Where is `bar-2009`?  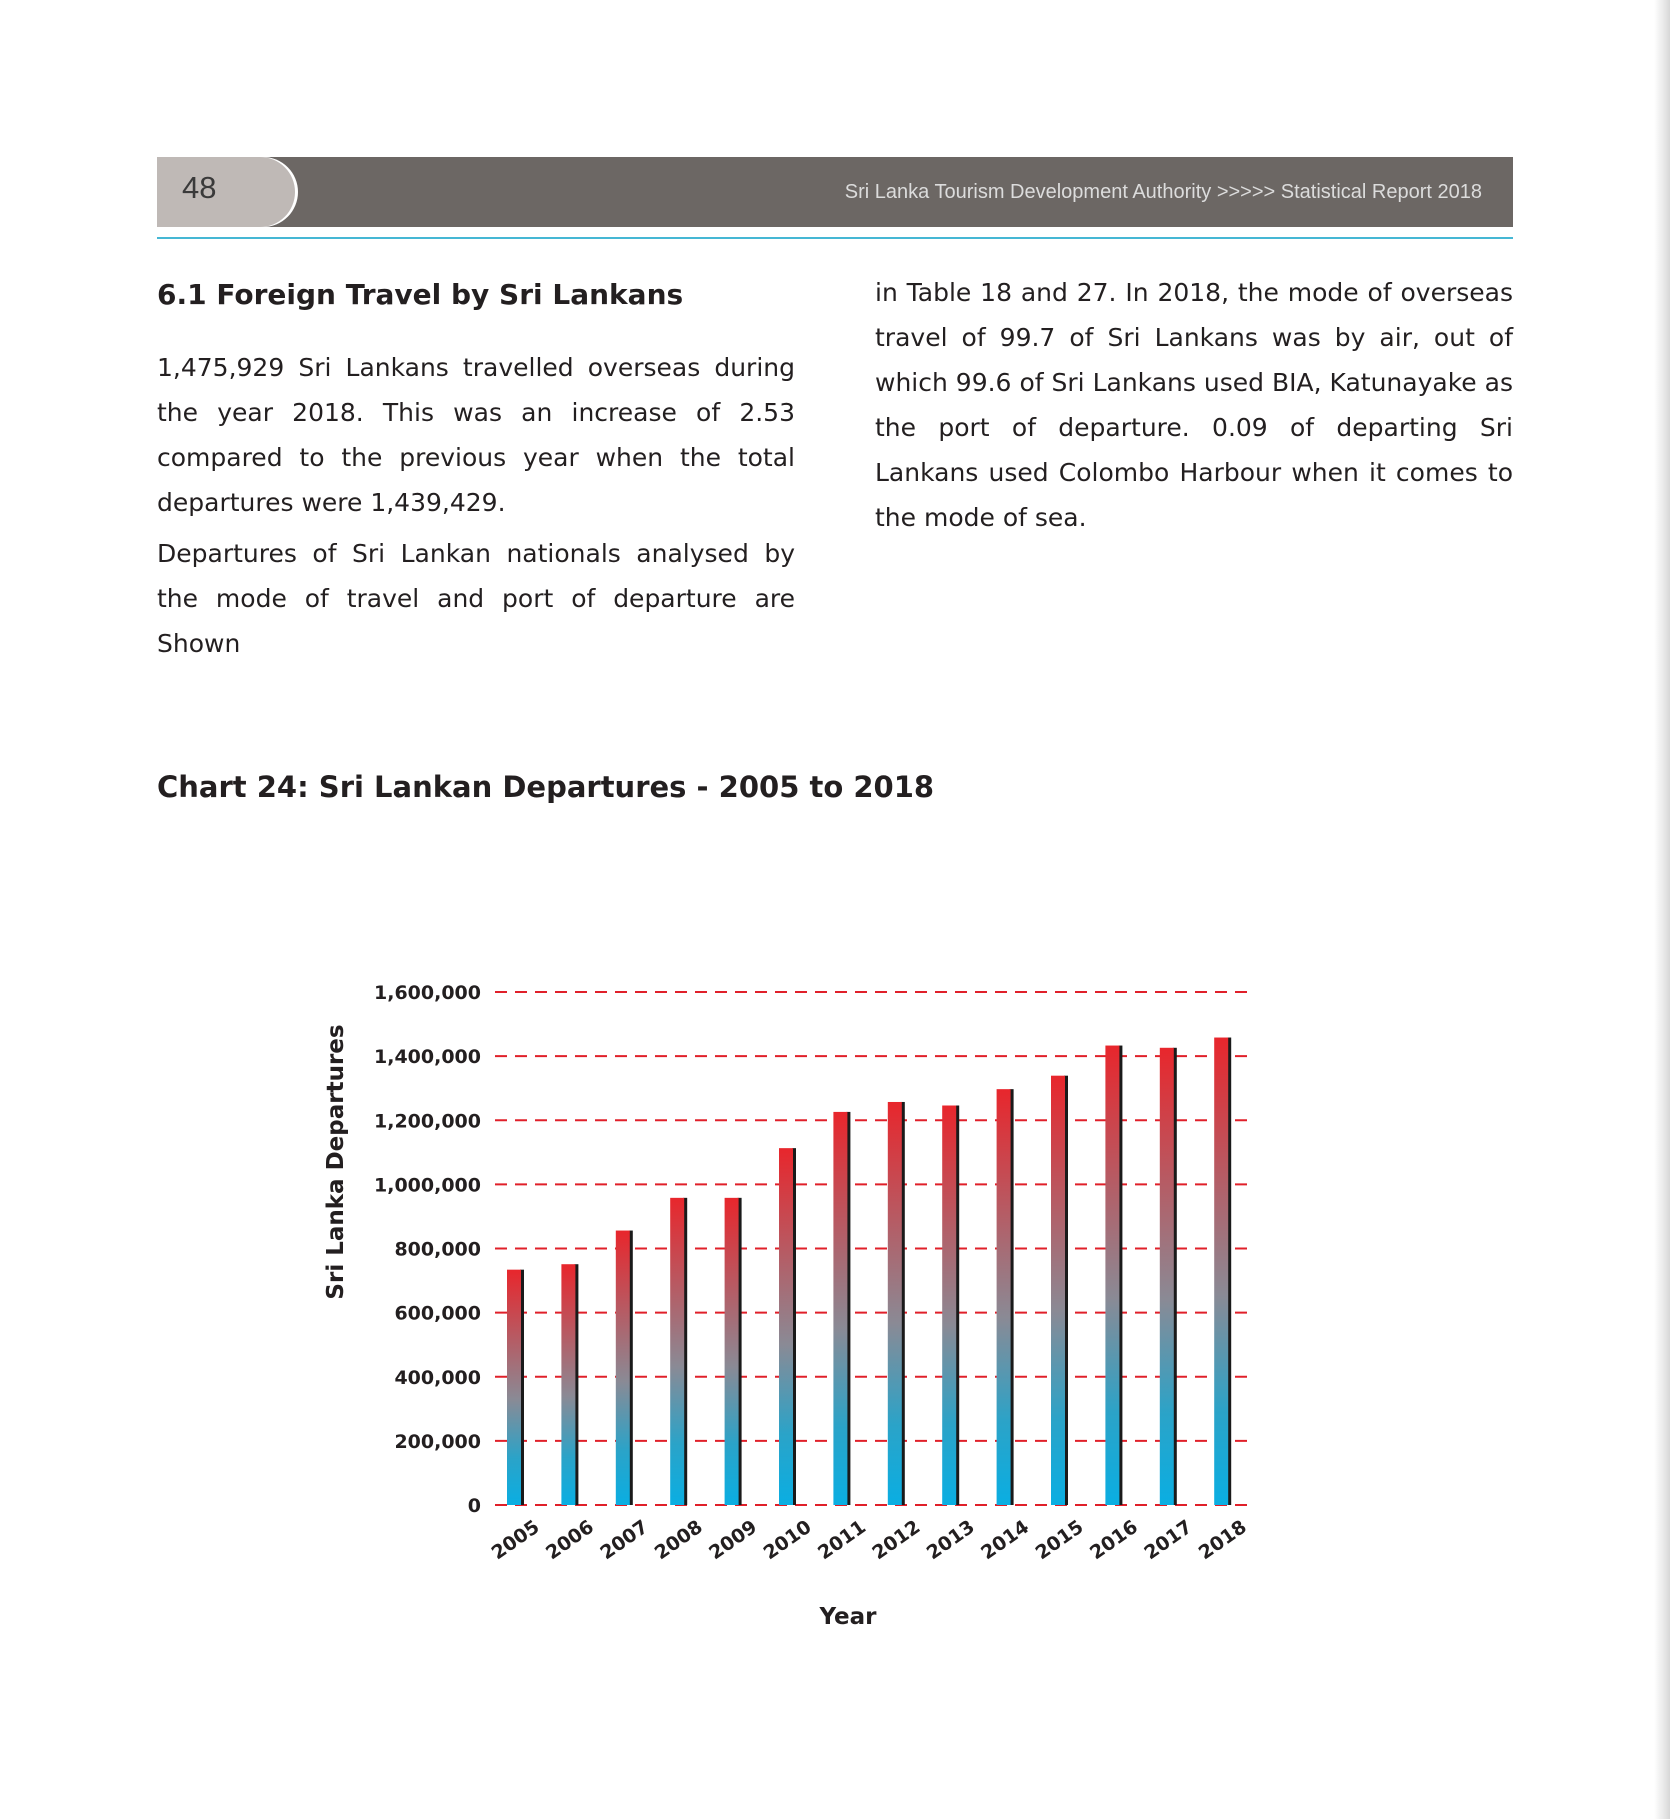 bar-2009 is located at coordinates (731, 1351).